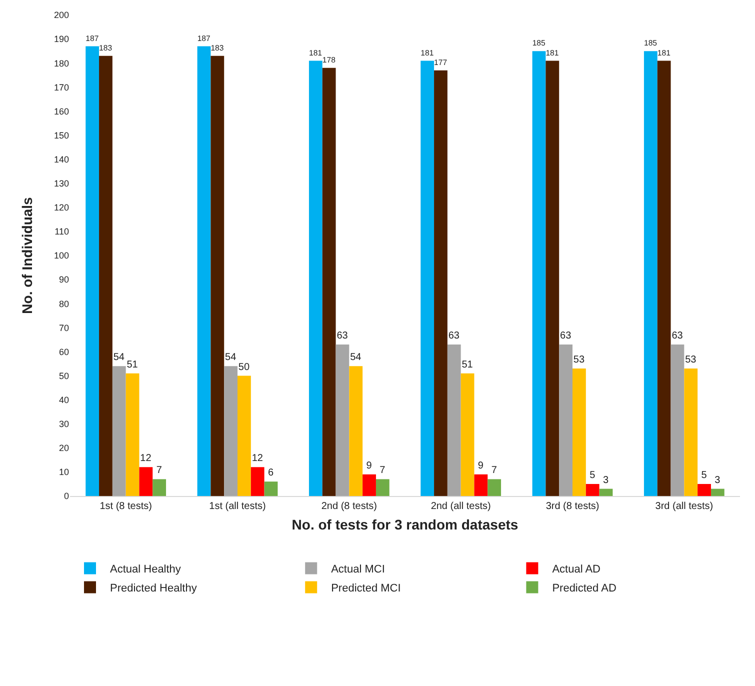  I want to click on legend-label: Predicted AD, so click(584, 588).